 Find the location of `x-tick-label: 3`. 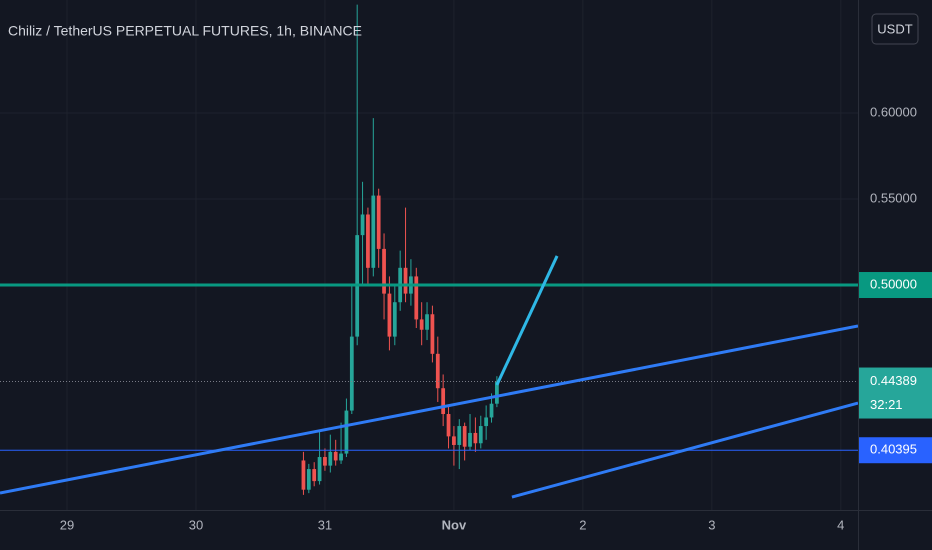

x-tick-label: 3 is located at coordinates (711, 524).